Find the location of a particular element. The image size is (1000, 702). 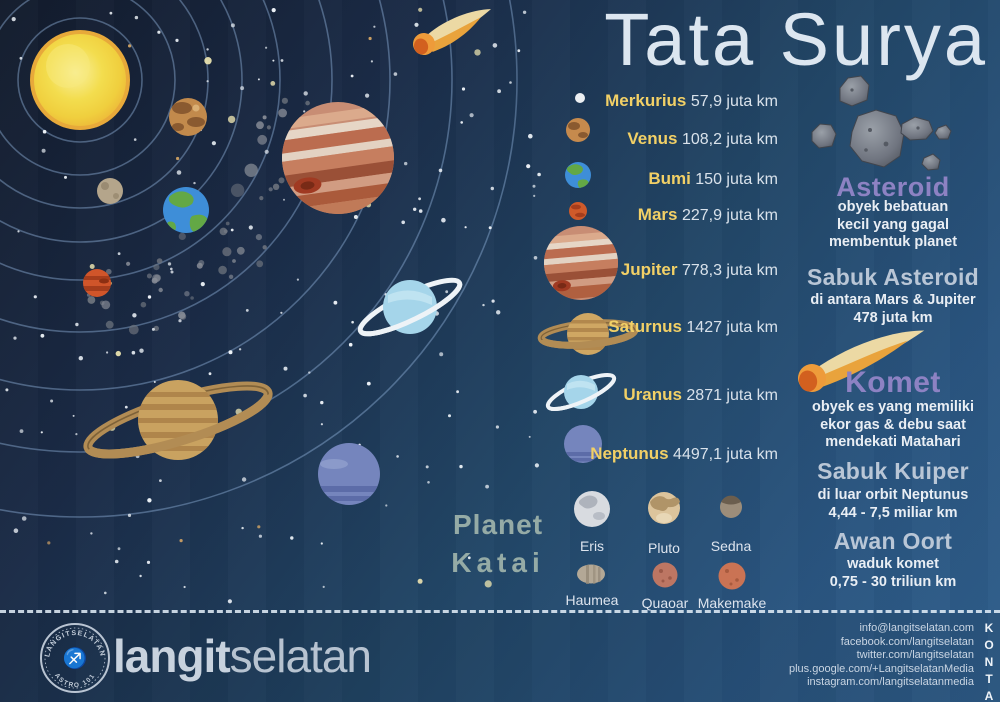

planet-mars-comparison is located at coordinates (578, 211).